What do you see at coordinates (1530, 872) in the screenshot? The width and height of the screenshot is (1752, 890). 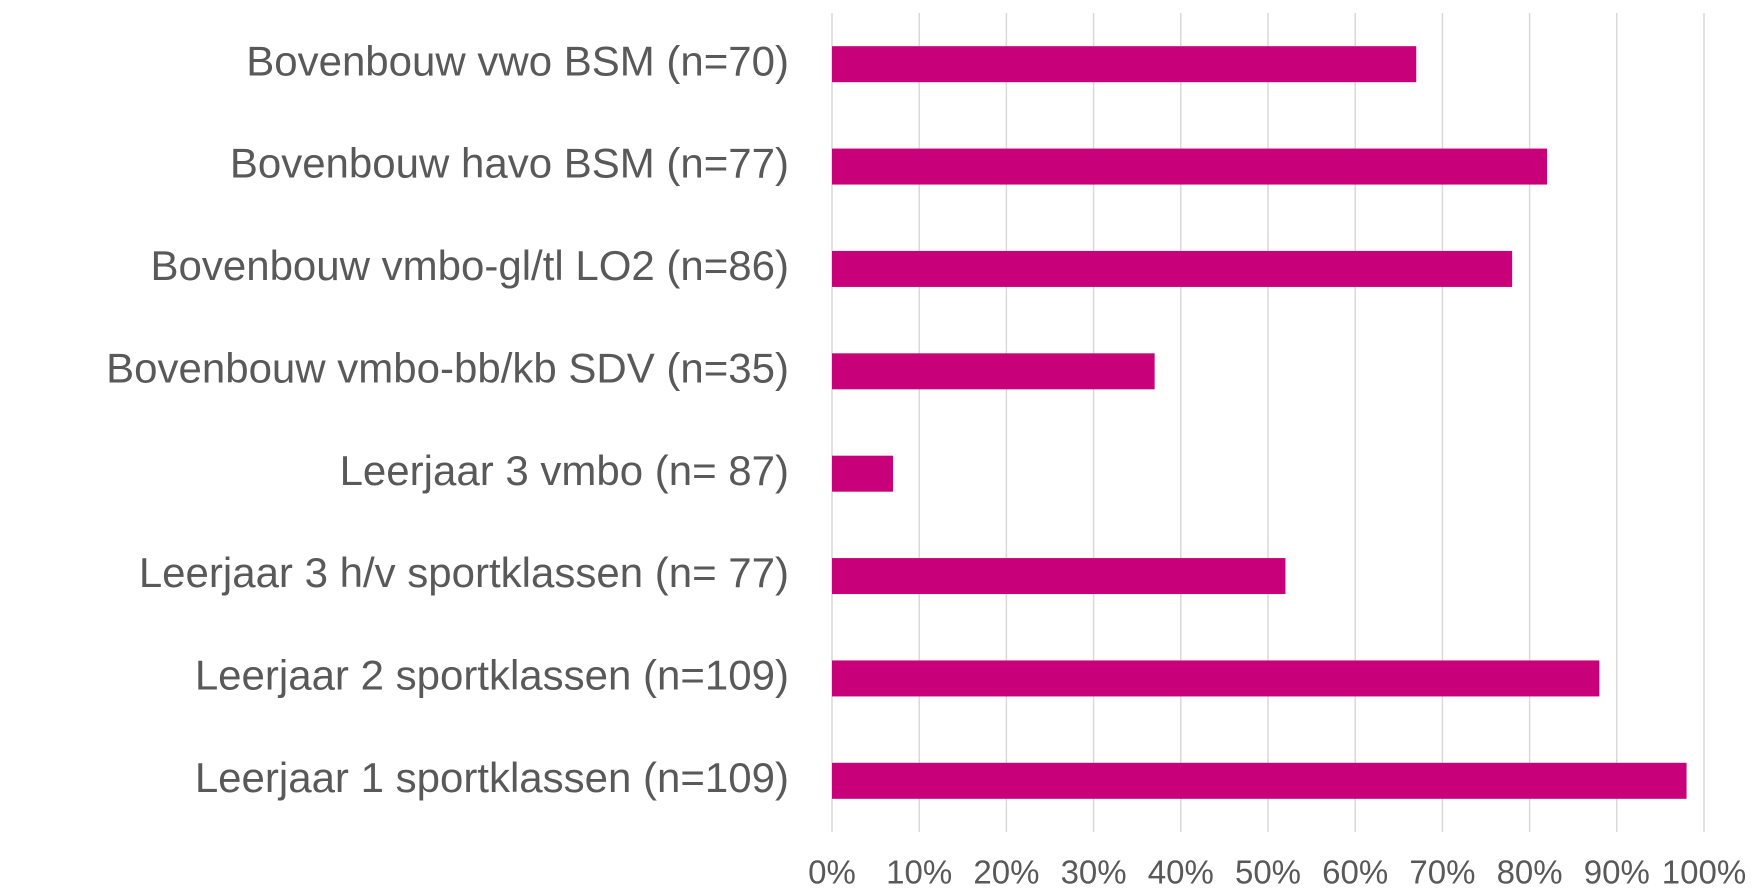 I see `x-tick-label: 80%` at bounding box center [1530, 872].